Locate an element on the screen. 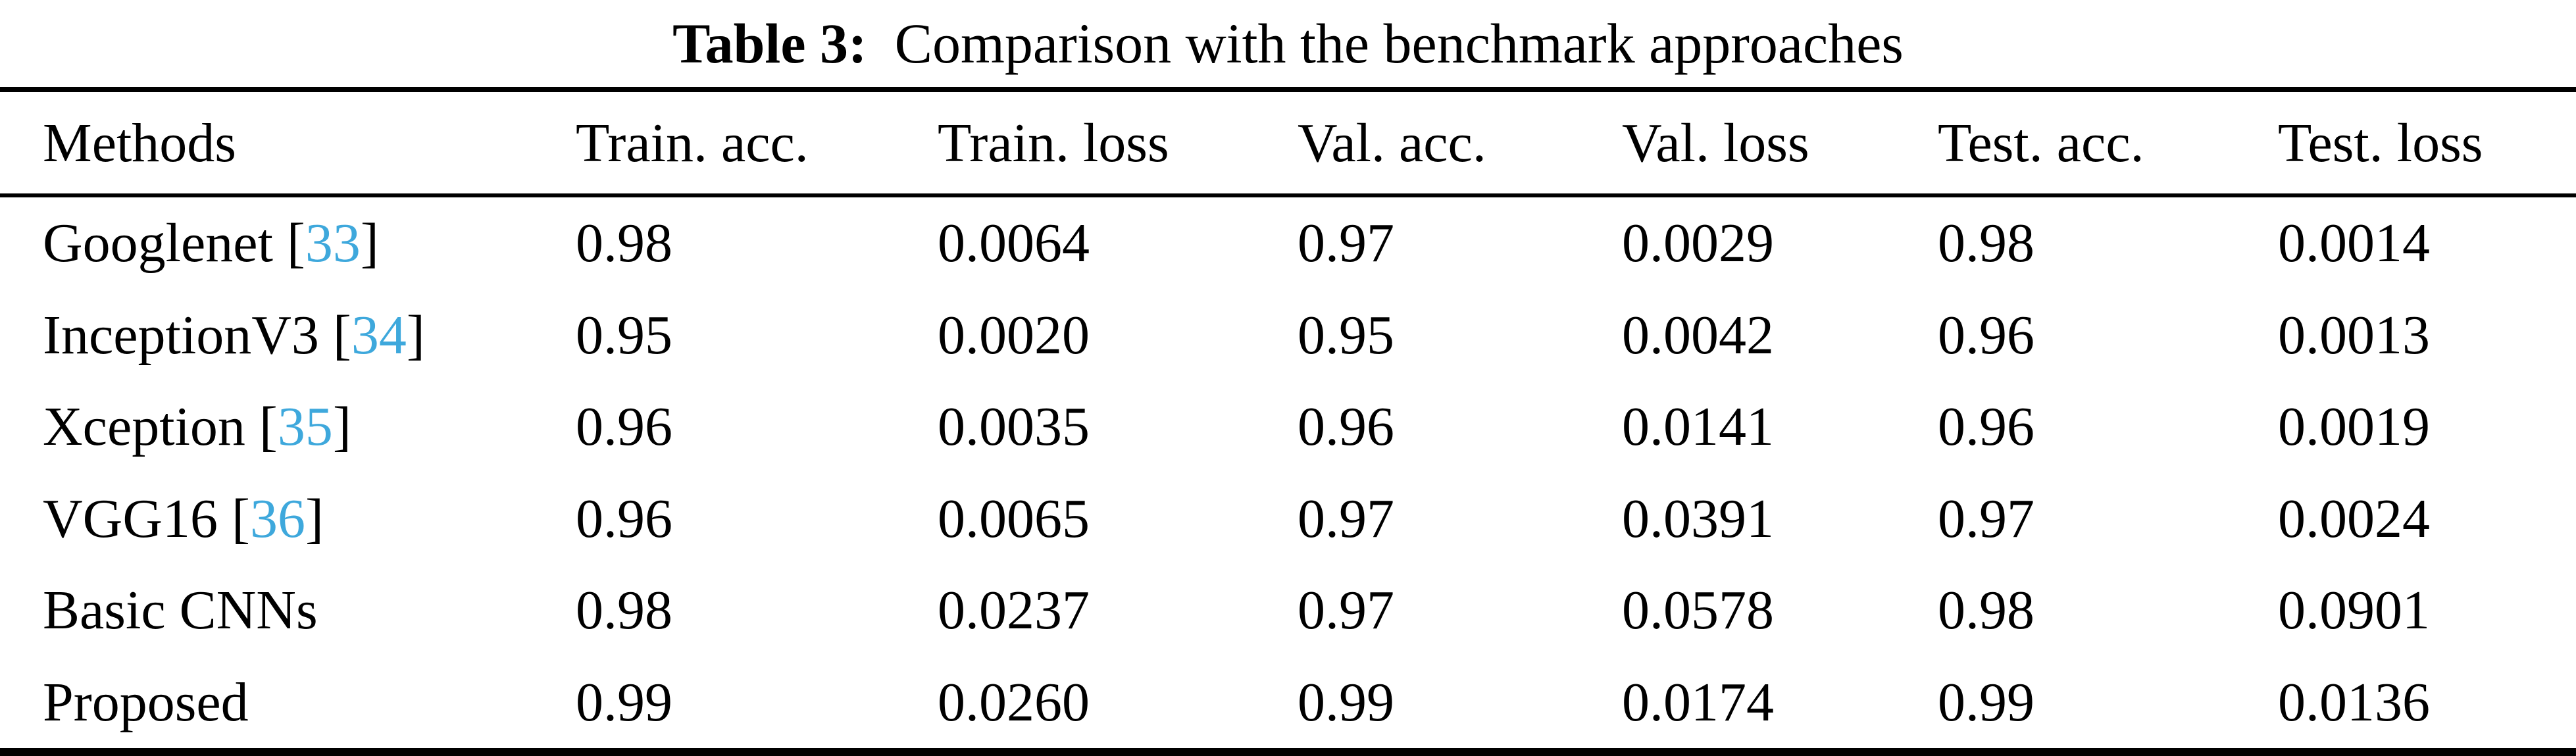  cell-test-loss: 0.0019 is located at coordinates (2354, 427).